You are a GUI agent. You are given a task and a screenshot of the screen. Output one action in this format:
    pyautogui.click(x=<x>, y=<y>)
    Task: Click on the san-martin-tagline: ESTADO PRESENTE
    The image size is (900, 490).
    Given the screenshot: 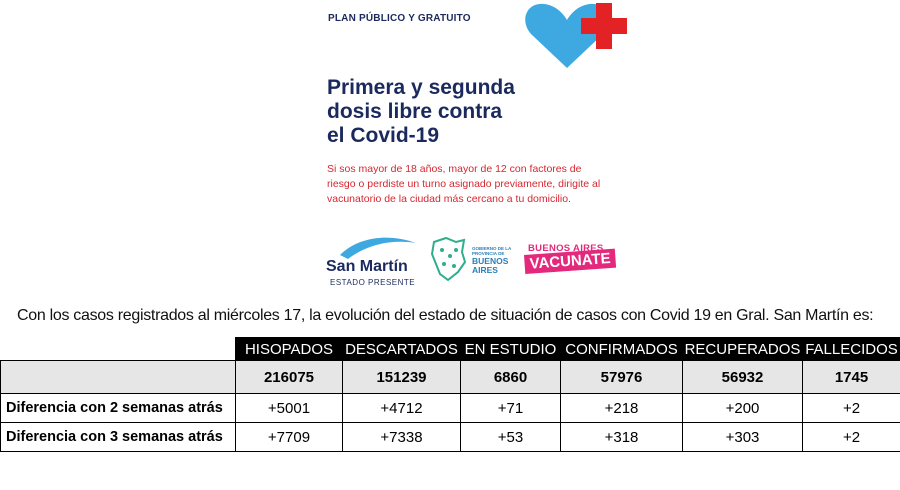 What is the action you would take?
    pyautogui.click(x=373, y=282)
    